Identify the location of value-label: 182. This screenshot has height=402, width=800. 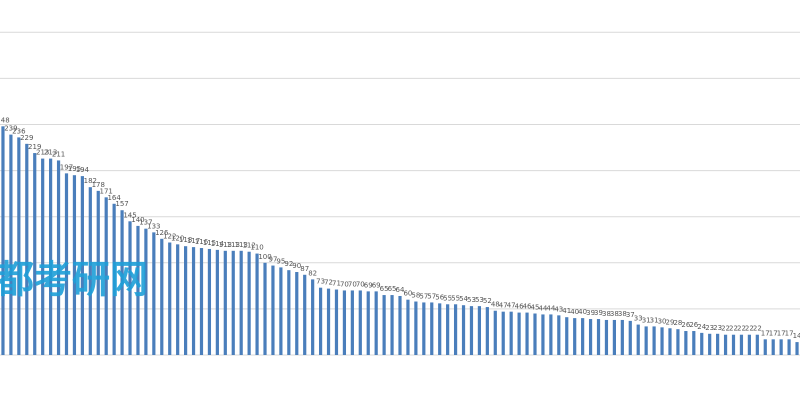
(90, 181).